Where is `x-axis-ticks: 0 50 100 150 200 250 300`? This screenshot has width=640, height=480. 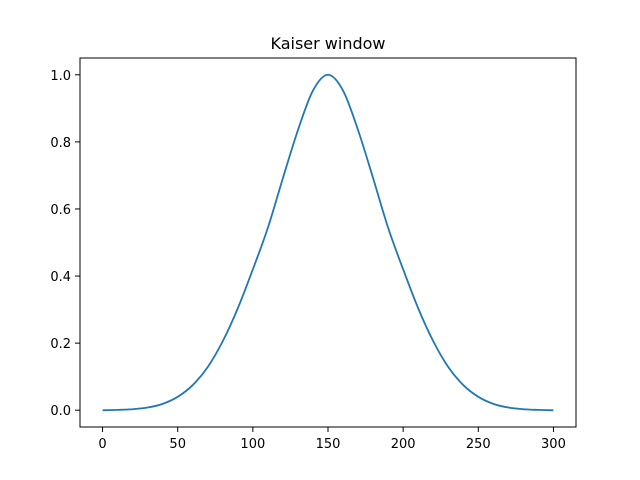 x-axis-ticks: 0 50 100 150 200 250 300 is located at coordinates (332, 439).